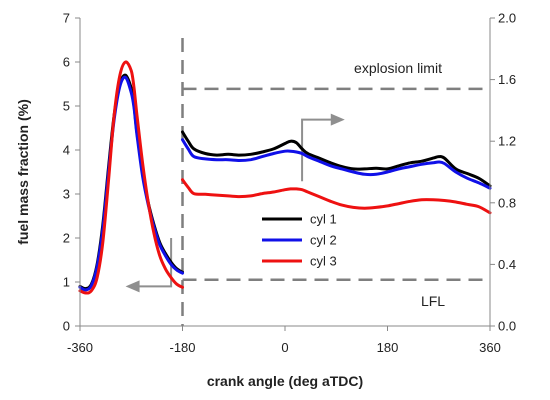  What do you see at coordinates (284, 347) in the screenshot?
I see `x-tick-label: 0` at bounding box center [284, 347].